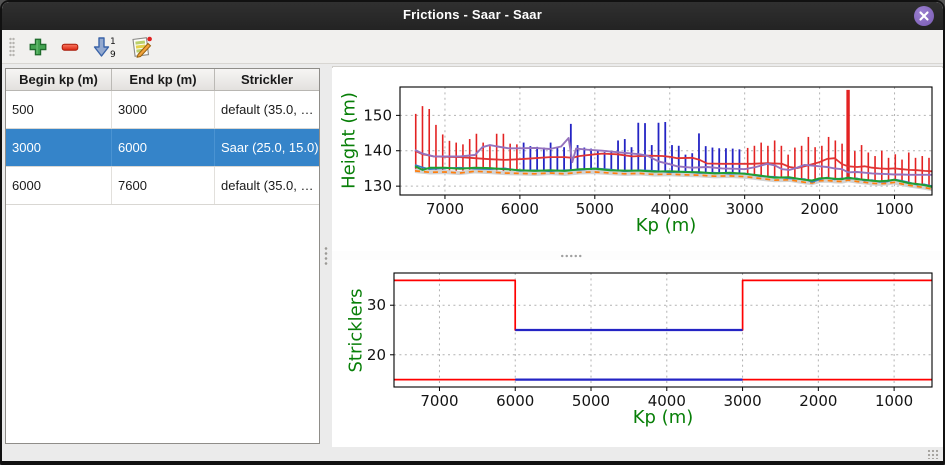  I want to click on column-header-strickler: Strickler, so click(267, 79).